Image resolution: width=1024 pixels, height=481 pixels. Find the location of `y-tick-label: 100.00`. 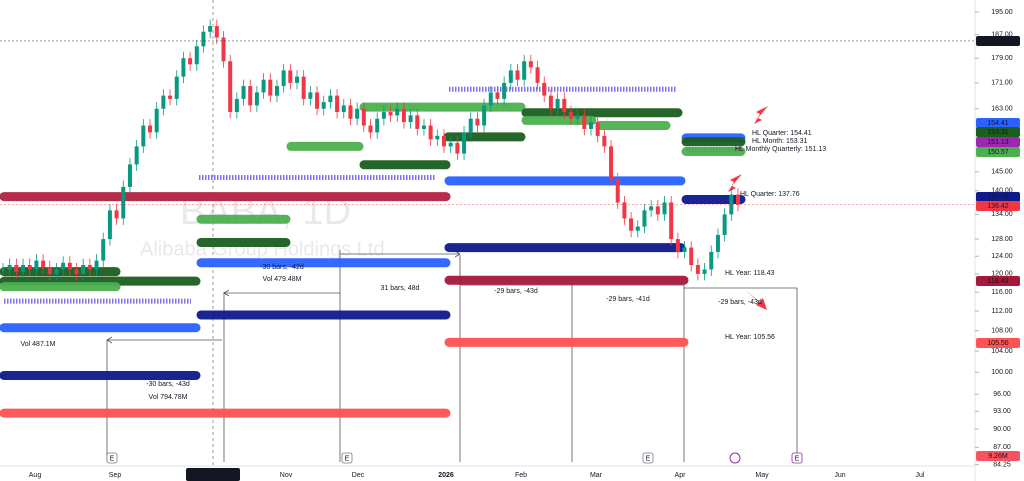

y-tick-label: 100.00 is located at coordinates (1002, 372).